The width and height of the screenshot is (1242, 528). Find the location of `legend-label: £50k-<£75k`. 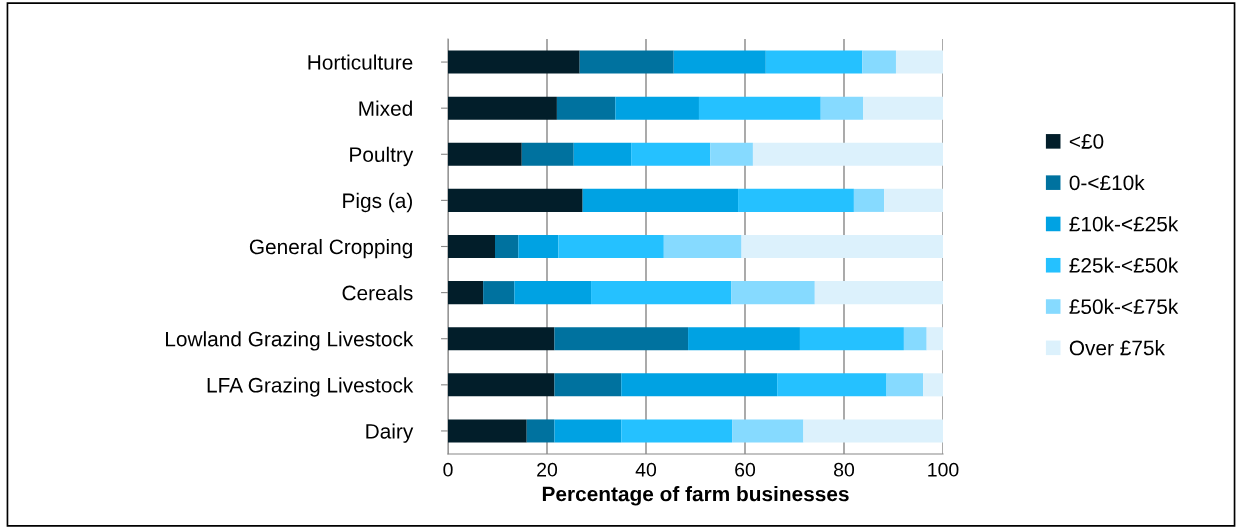

legend-label: £50k-<£75k is located at coordinates (1124, 306).